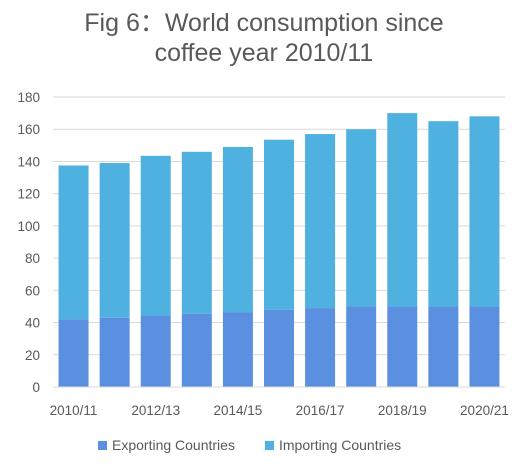  What do you see at coordinates (238, 410) in the screenshot?
I see `x-tick-label: 2014/15` at bounding box center [238, 410].